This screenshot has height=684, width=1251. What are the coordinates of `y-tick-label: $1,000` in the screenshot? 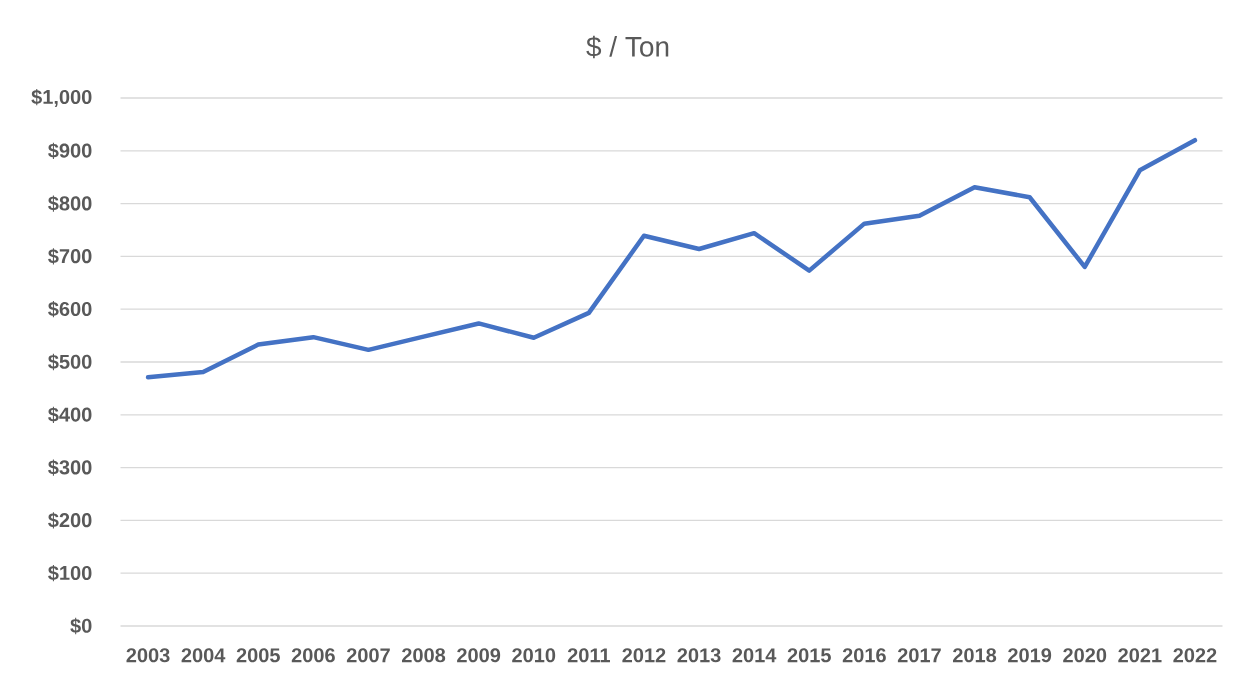 It's located at (61, 98).